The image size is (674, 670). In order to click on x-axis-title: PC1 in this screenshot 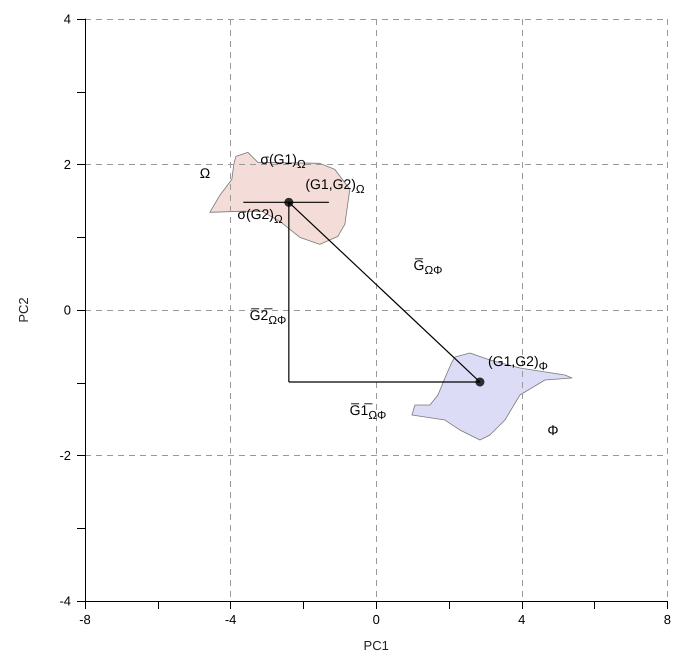, I will do `click(376, 645)`.